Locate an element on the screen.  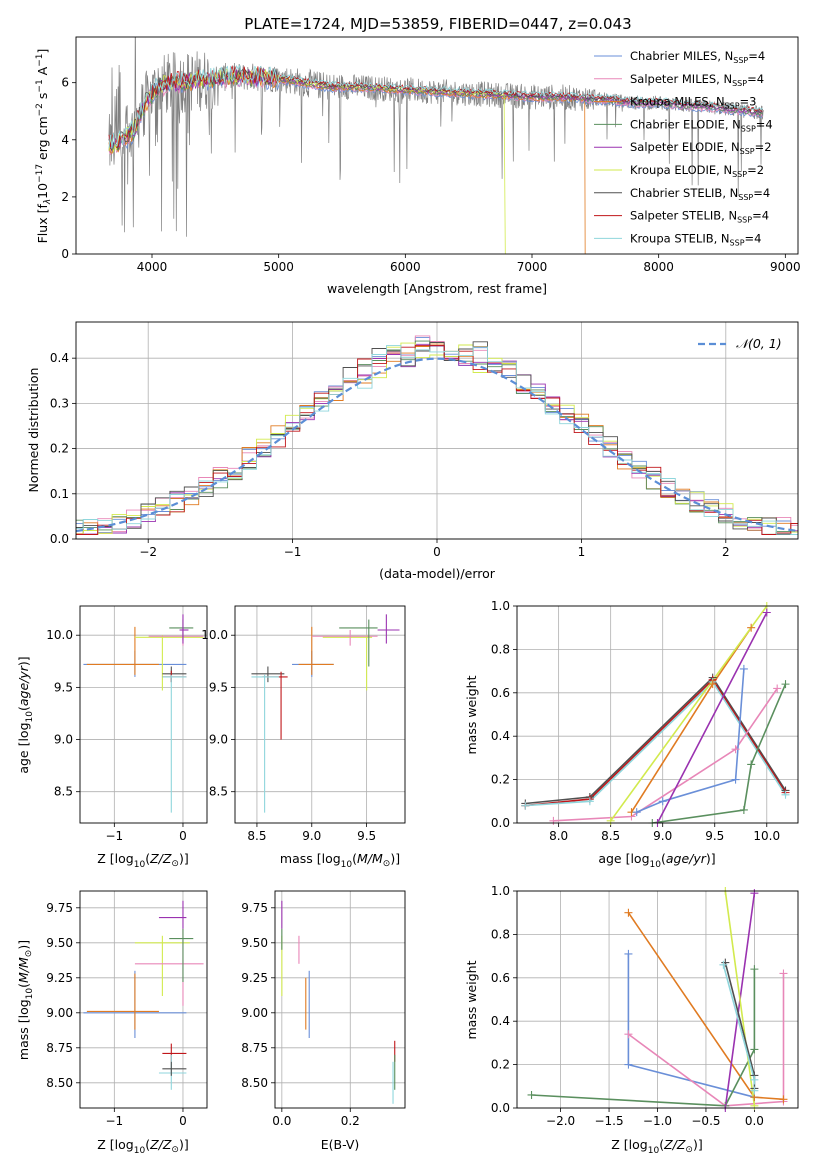
y-axis-label-part: Flux [f is located at coordinates (42, 224).